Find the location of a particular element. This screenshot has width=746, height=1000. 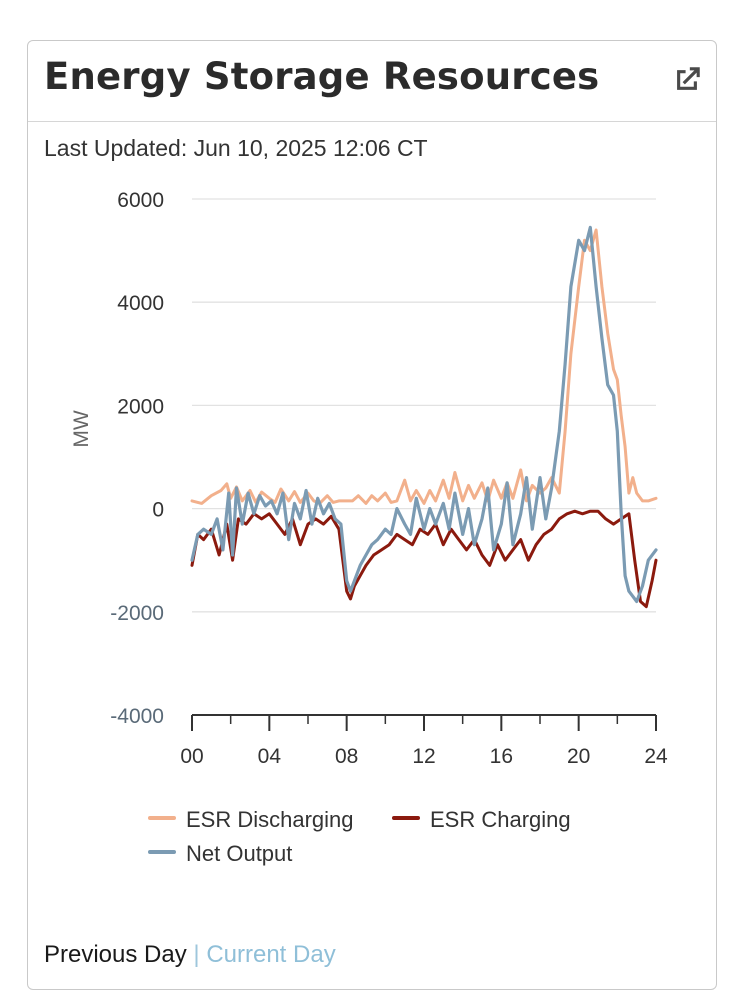

current-day-link: Current Day is located at coordinates (271, 954).